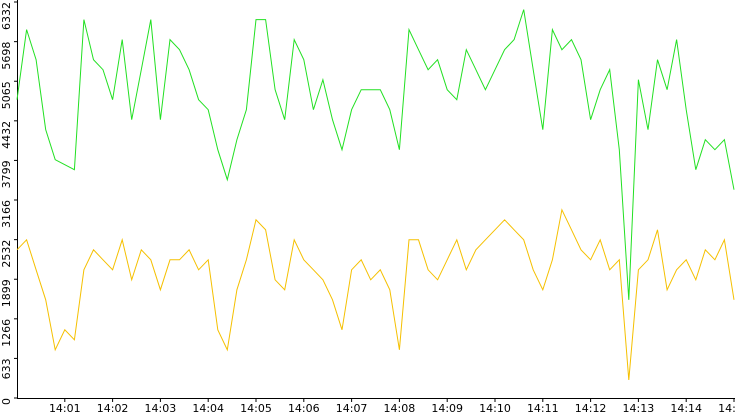 The width and height of the screenshot is (735, 415). Describe the element at coordinates (113, 408) in the screenshot. I see `x-tick-label: 14:02` at that location.